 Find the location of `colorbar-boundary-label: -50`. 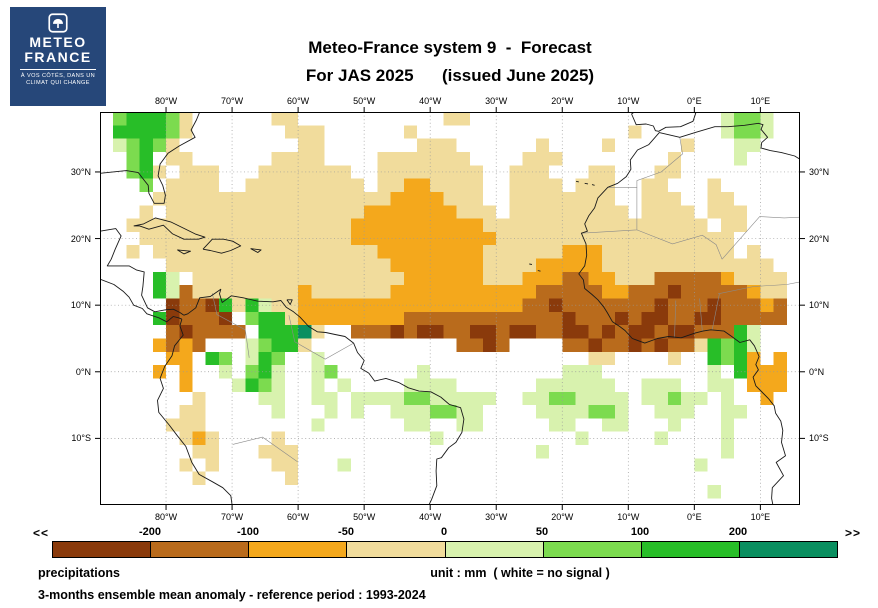

colorbar-boundary-label: -50 is located at coordinates (346, 532).